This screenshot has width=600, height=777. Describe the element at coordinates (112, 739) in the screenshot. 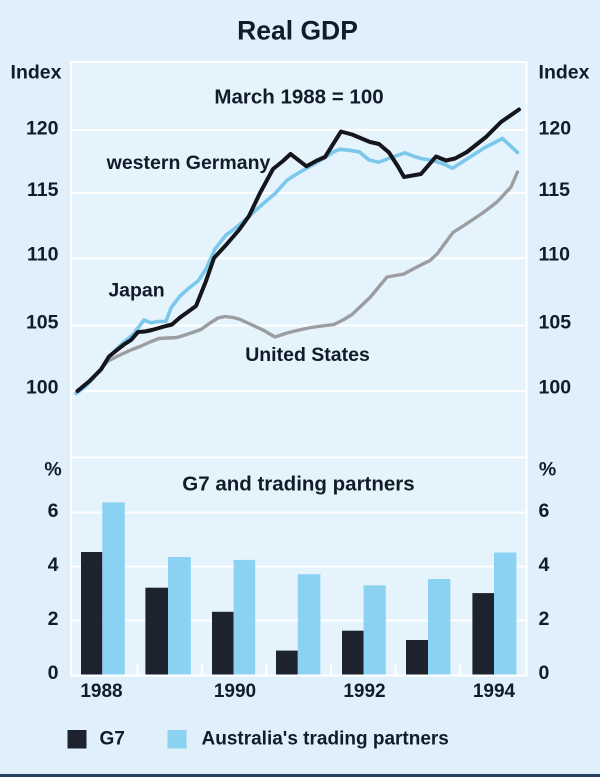

I see `svg-text: G7` at that location.